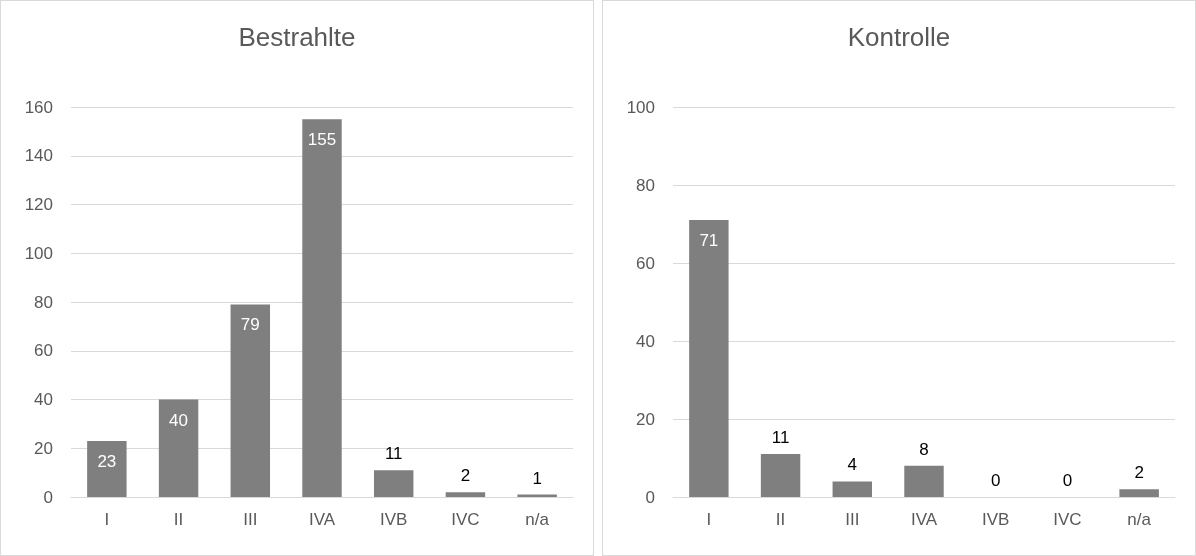  Describe the element at coordinates (250, 325) in the screenshot. I see `data-label: 79` at that location.